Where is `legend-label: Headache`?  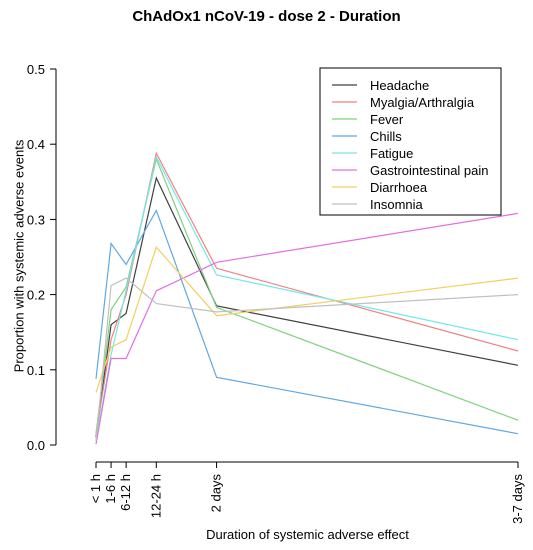
legend-label: Headache is located at coordinates (399, 85).